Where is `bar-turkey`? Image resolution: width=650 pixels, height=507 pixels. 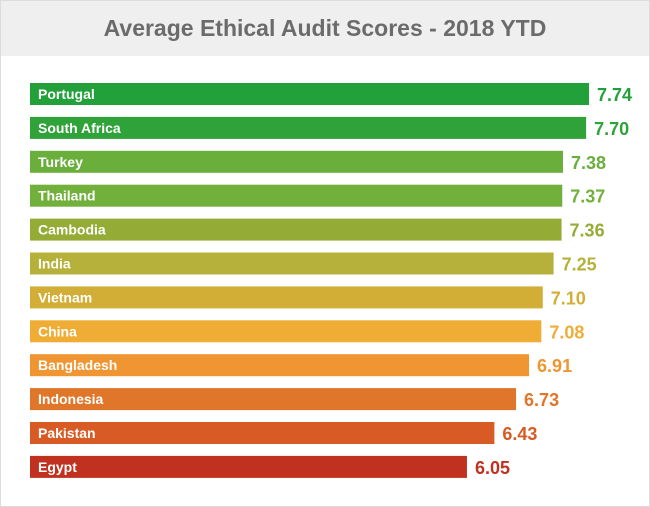 bar-turkey is located at coordinates (296, 161).